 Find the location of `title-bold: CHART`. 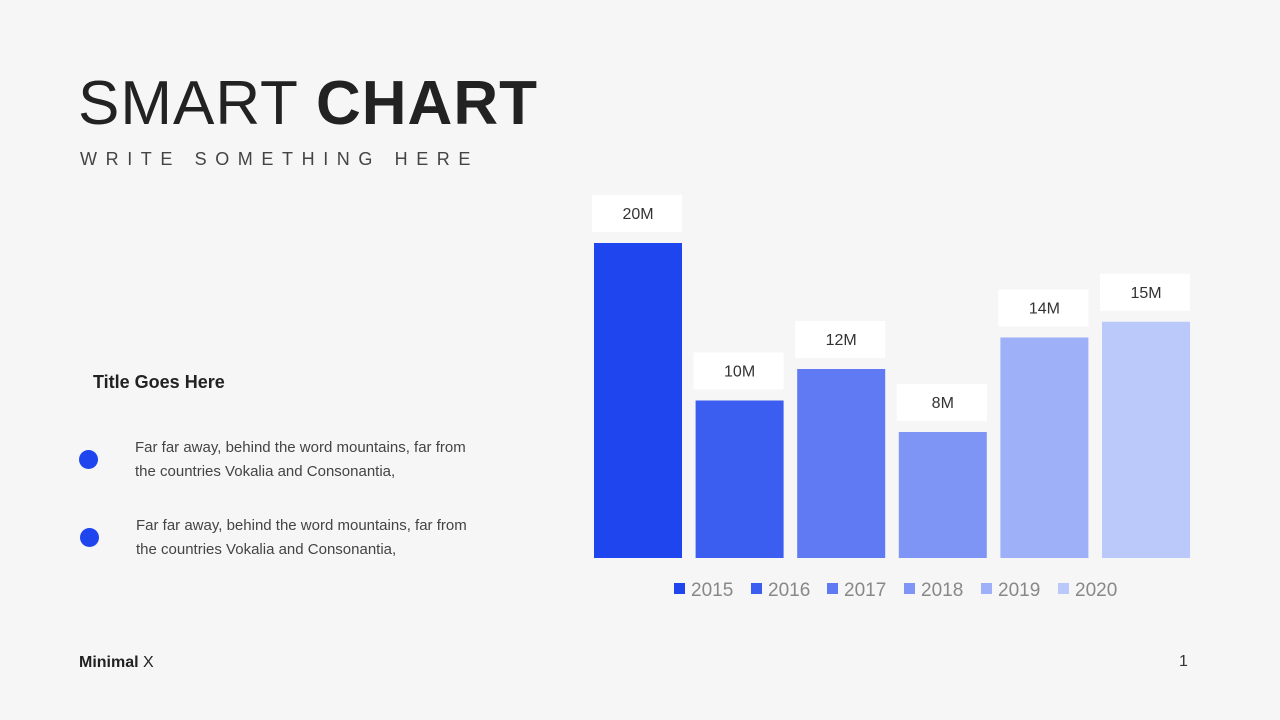

title-bold: CHART is located at coordinates (427, 103).